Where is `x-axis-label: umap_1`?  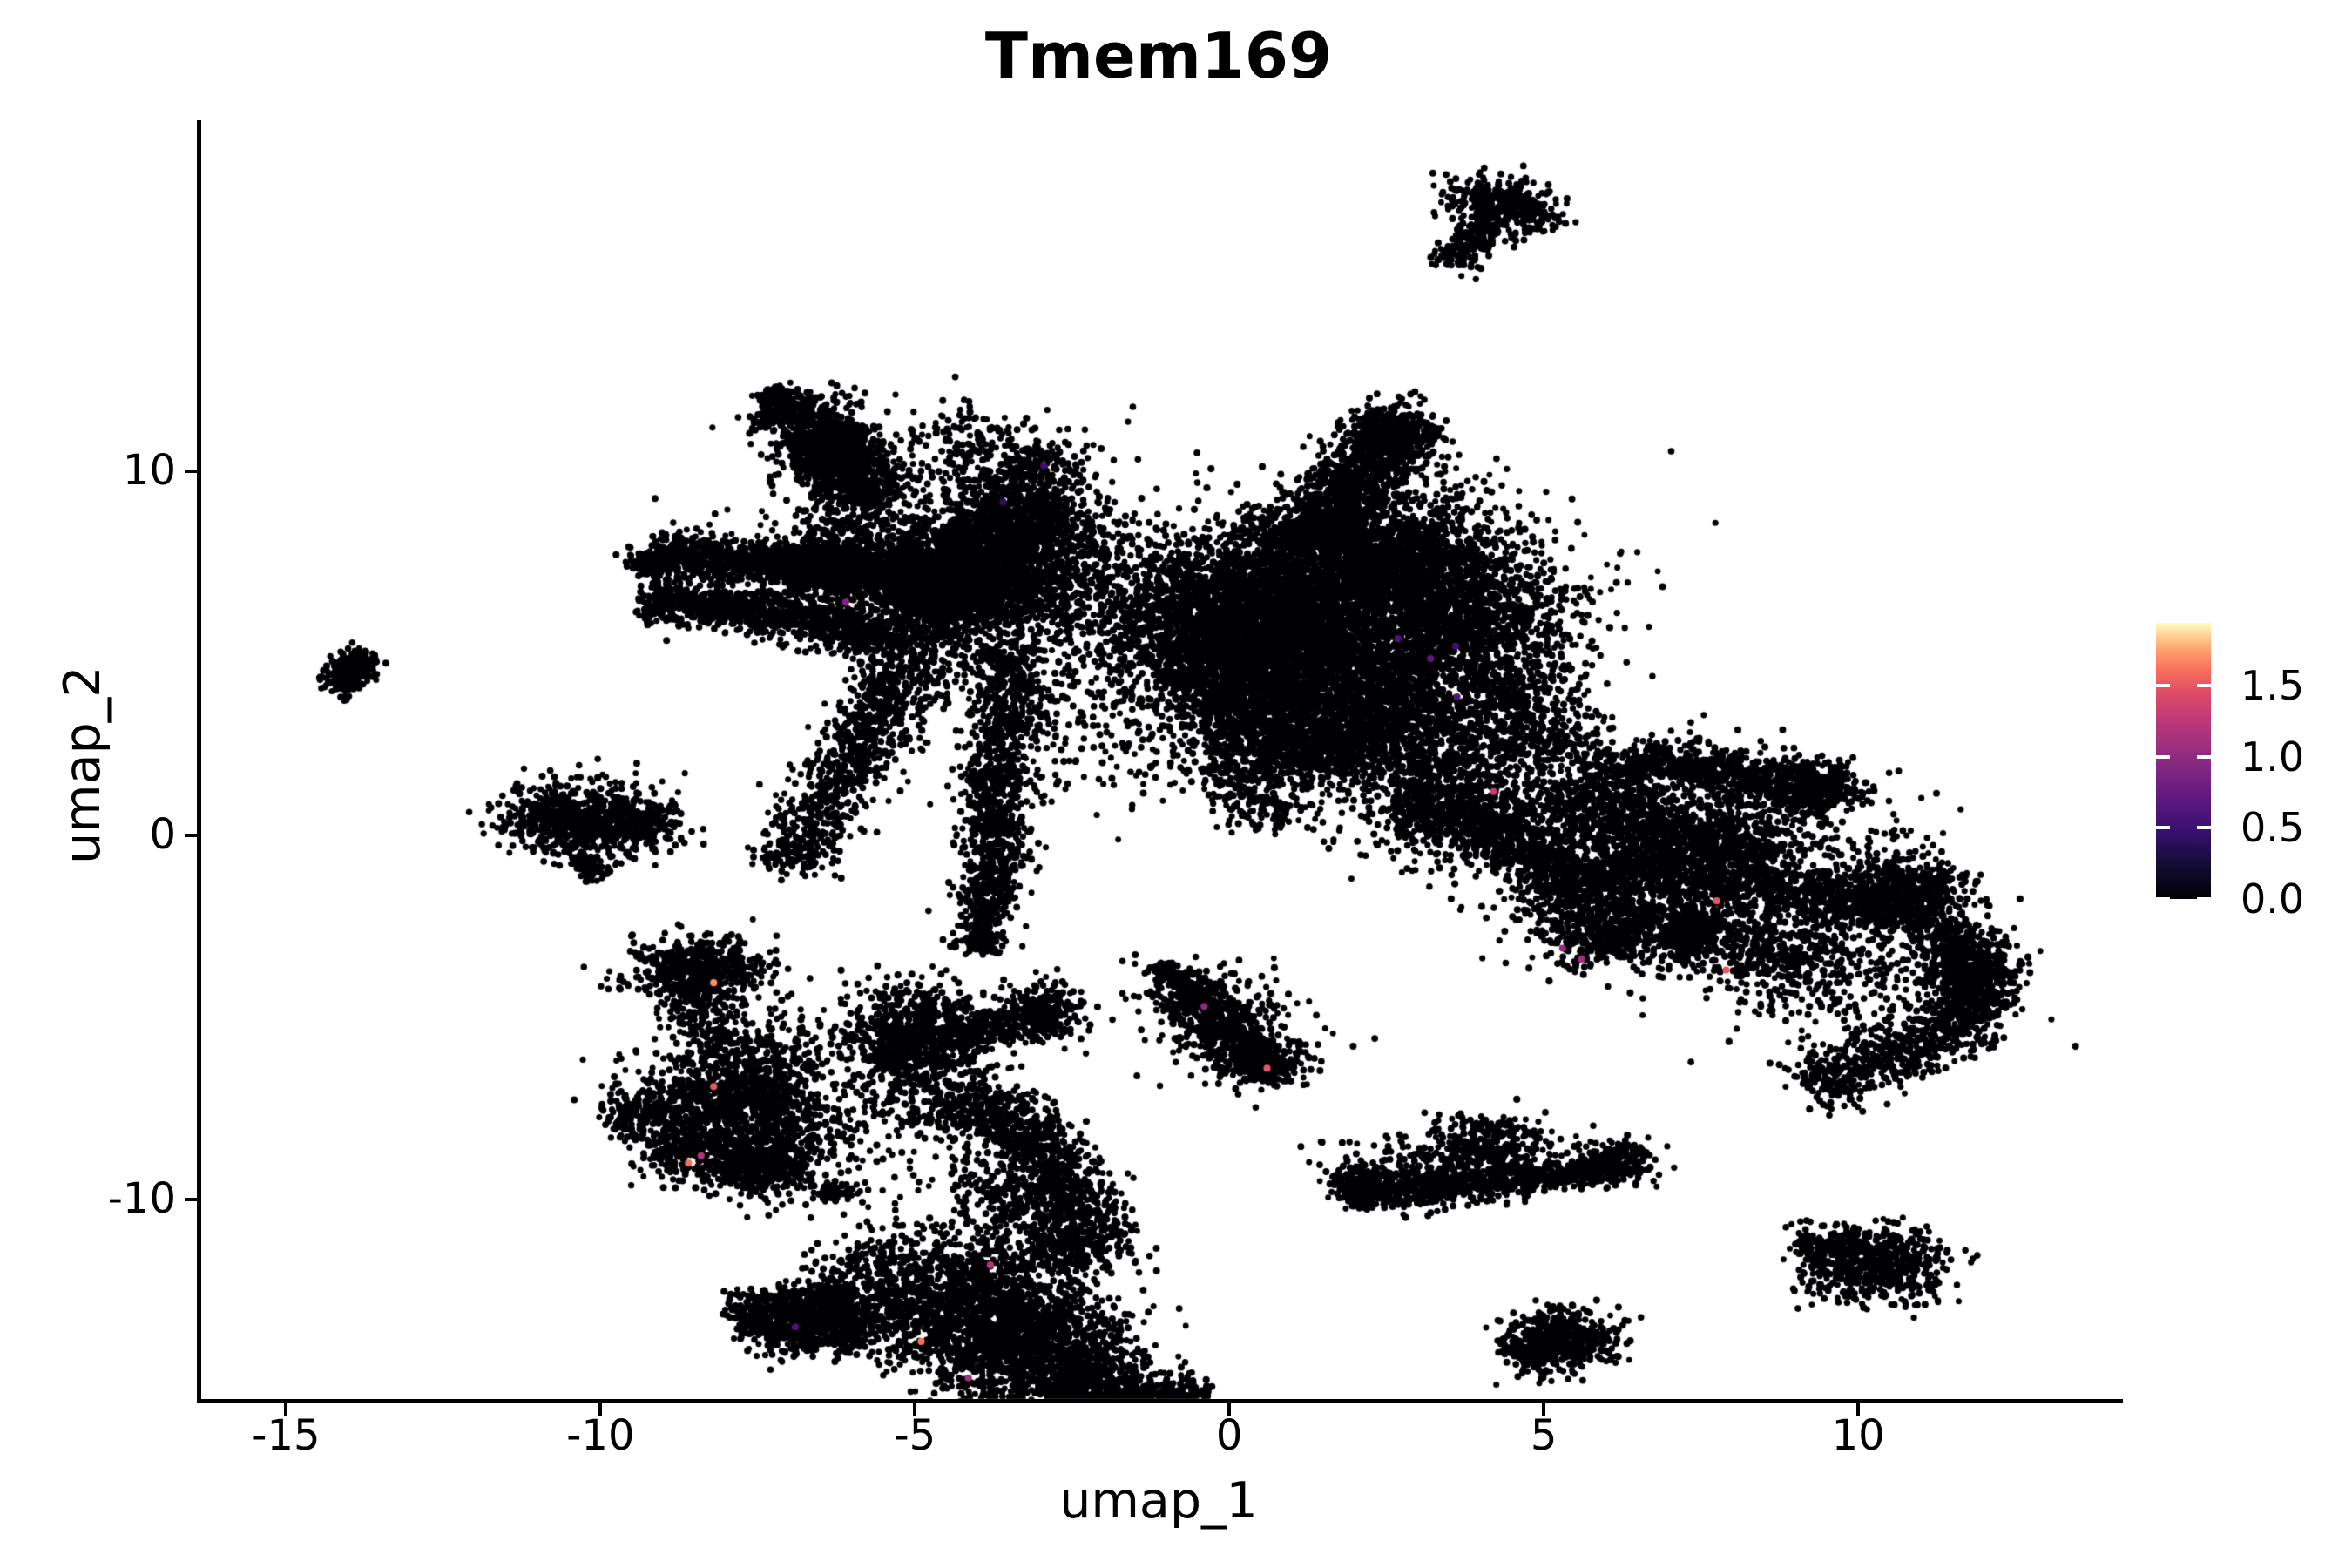 x-axis-label: umap_1 is located at coordinates (1158, 1501).